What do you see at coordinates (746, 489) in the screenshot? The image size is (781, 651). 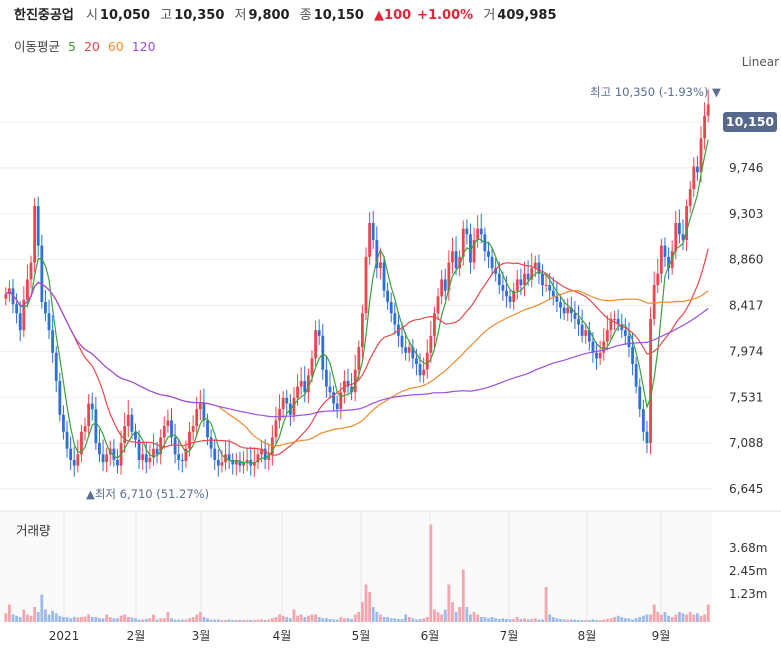 I see `price-tick-label: 6,645` at bounding box center [746, 489].